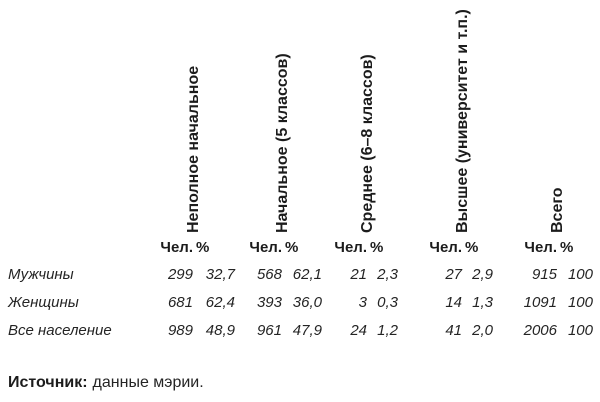 The width and height of the screenshot is (600, 402). What do you see at coordinates (387, 274) in the screenshot?
I see `percent-cell: 2,3` at bounding box center [387, 274].